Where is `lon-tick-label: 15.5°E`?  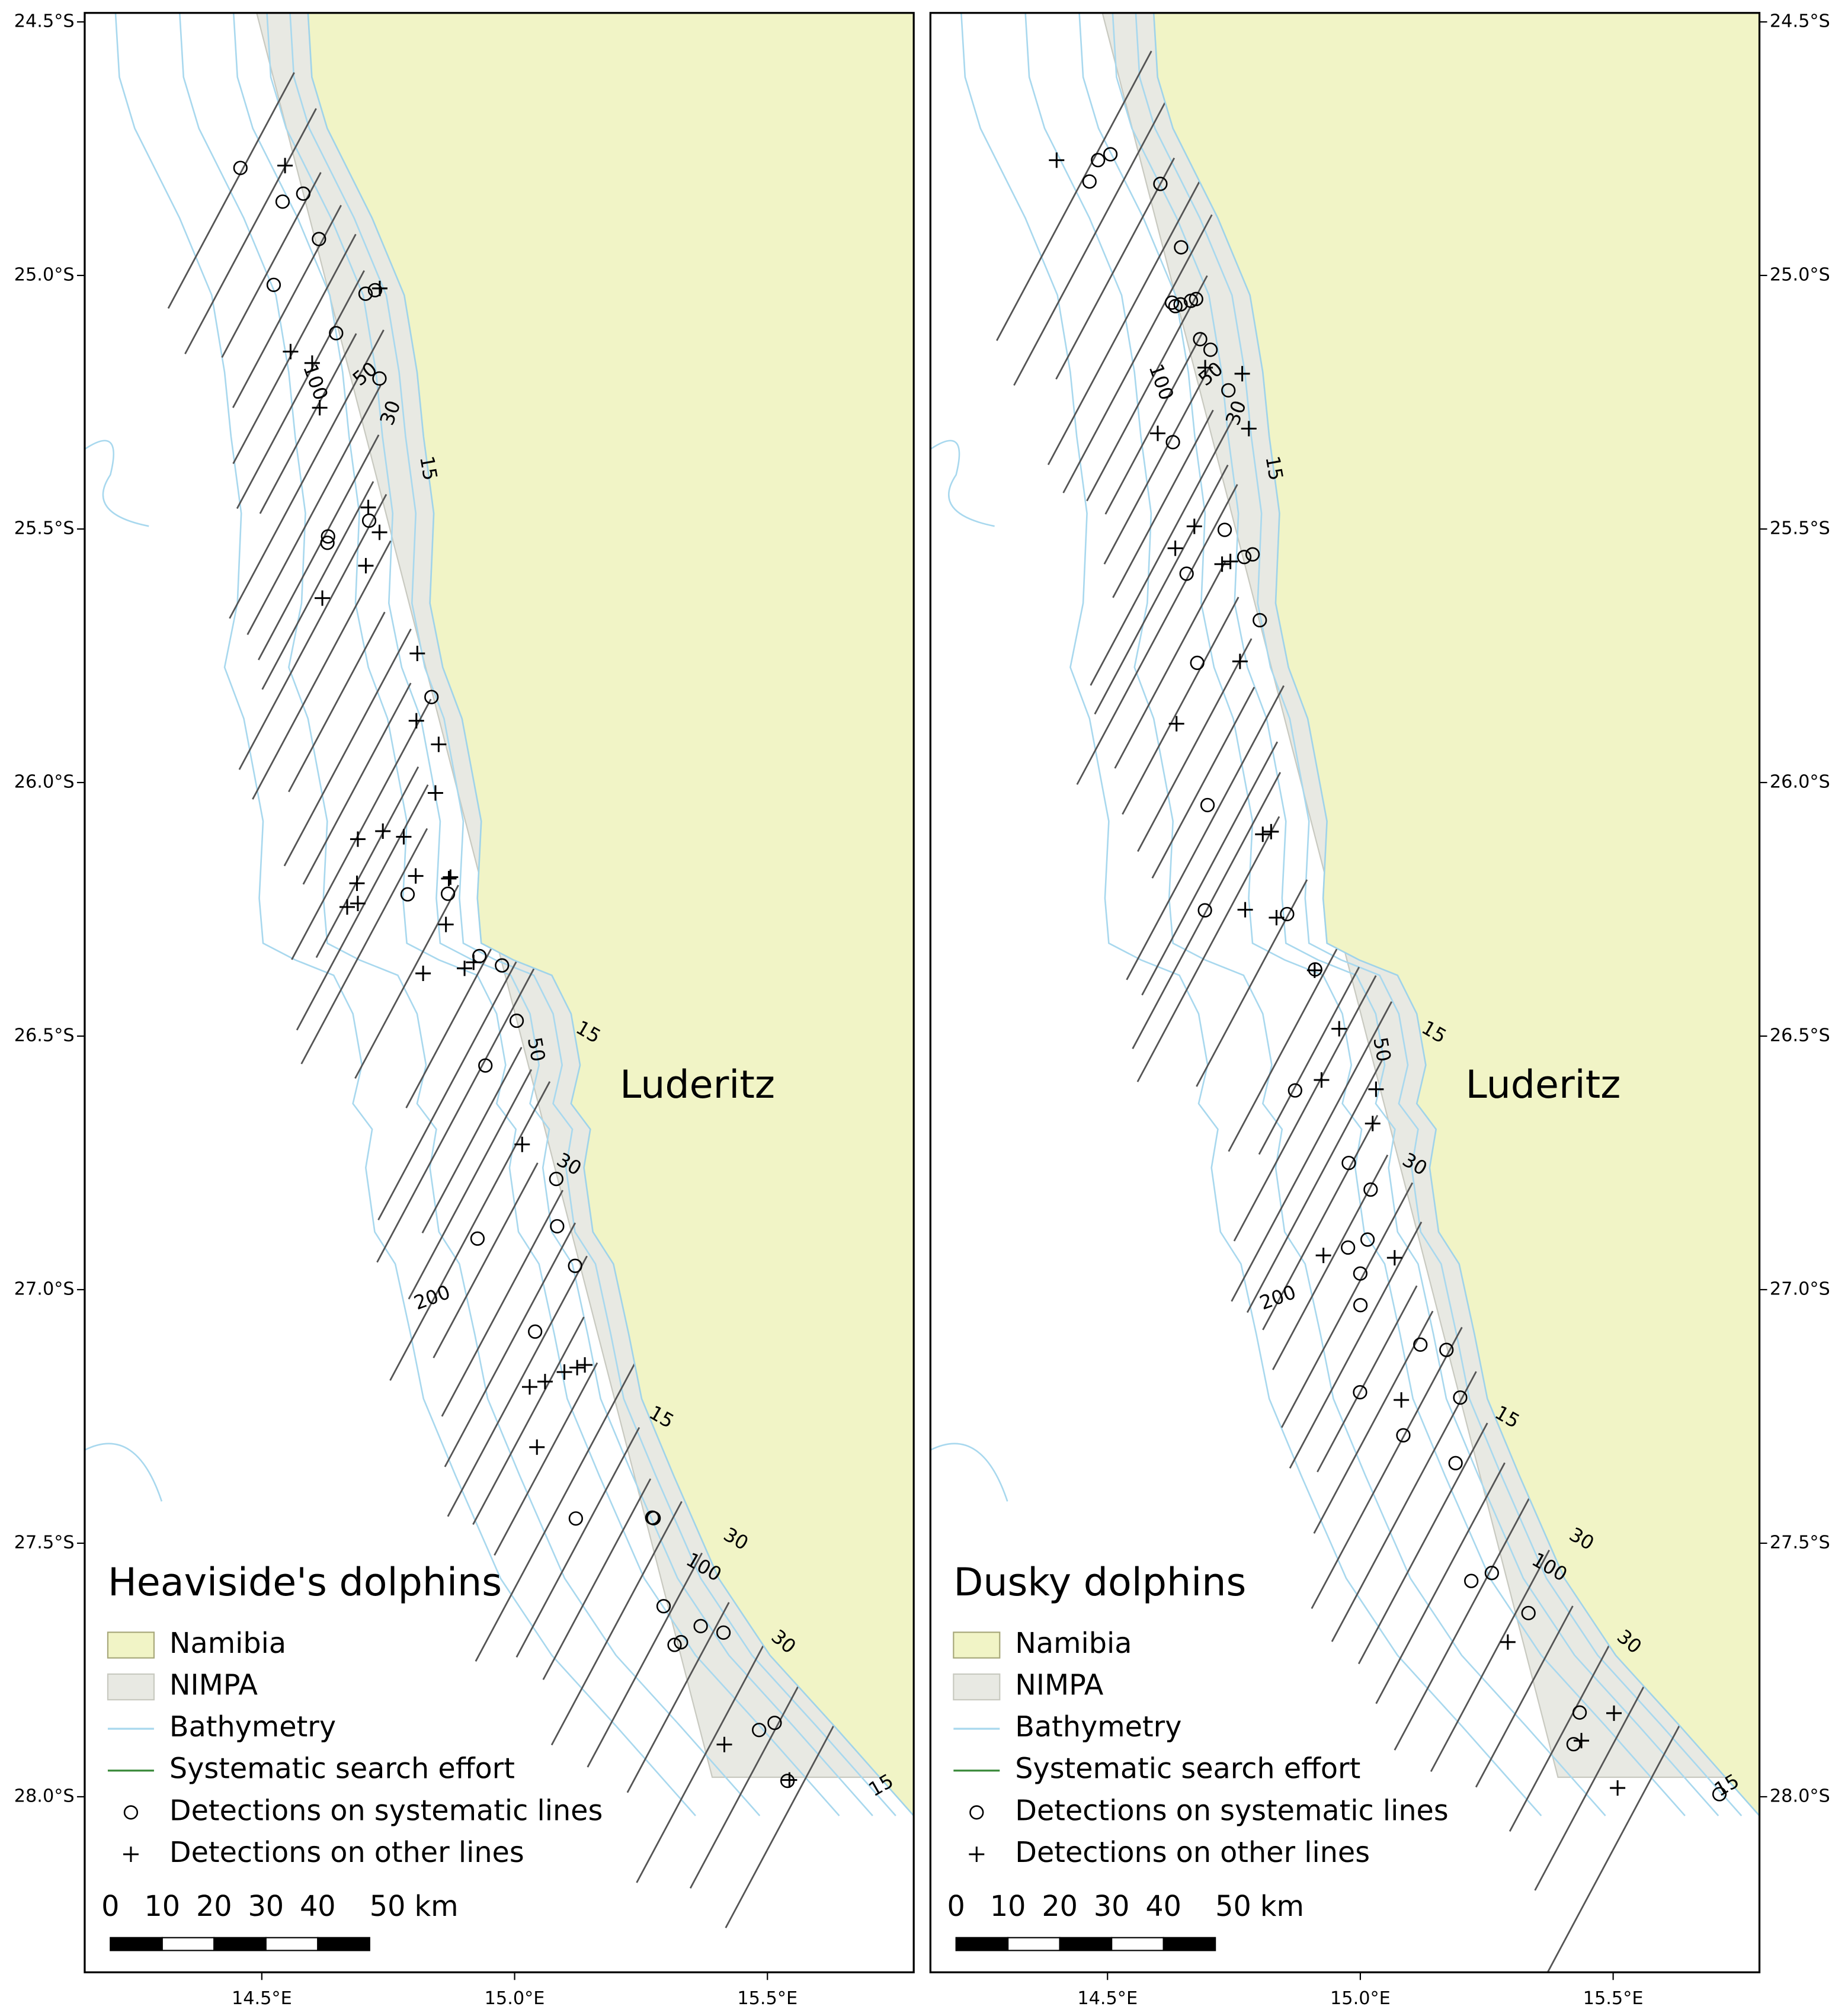 lon-tick-label: 15.5°E is located at coordinates (1613, 1998).